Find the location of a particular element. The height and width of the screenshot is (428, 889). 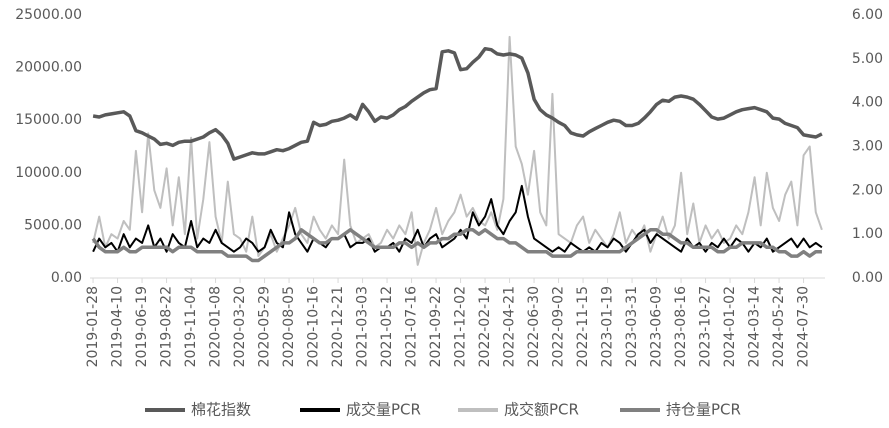

y-tick-label: 0.00 is located at coordinates (66, 278).